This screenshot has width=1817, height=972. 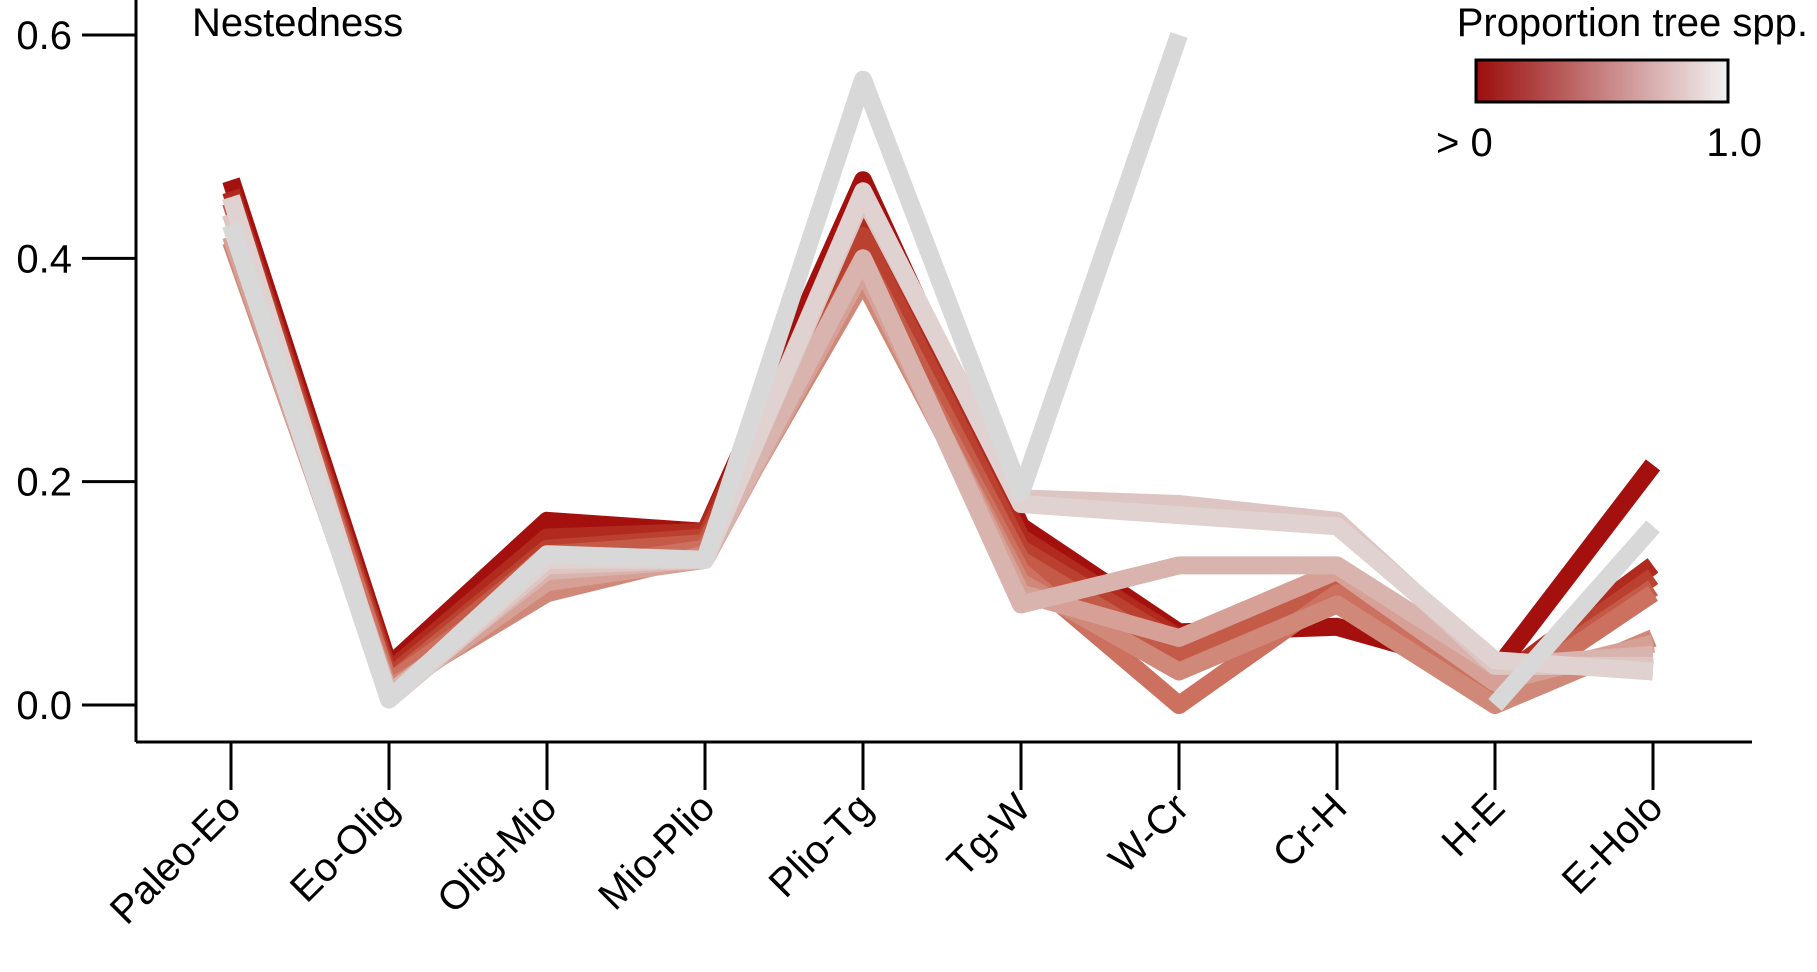 What do you see at coordinates (76, 371) in the screenshot?
I see `y-axis-ticks: 0.0 0.2 0.4 0.6` at bounding box center [76, 371].